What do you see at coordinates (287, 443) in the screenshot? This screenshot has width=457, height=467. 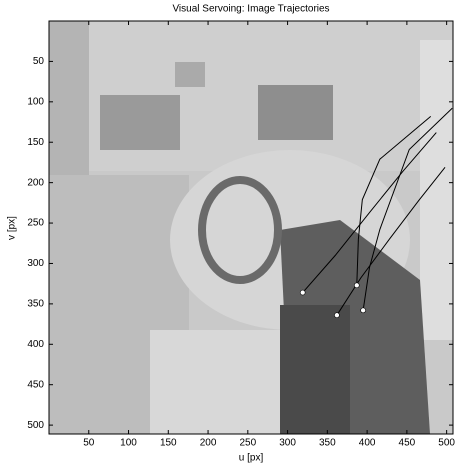 I see `x-tick-label: 300` at bounding box center [287, 443].